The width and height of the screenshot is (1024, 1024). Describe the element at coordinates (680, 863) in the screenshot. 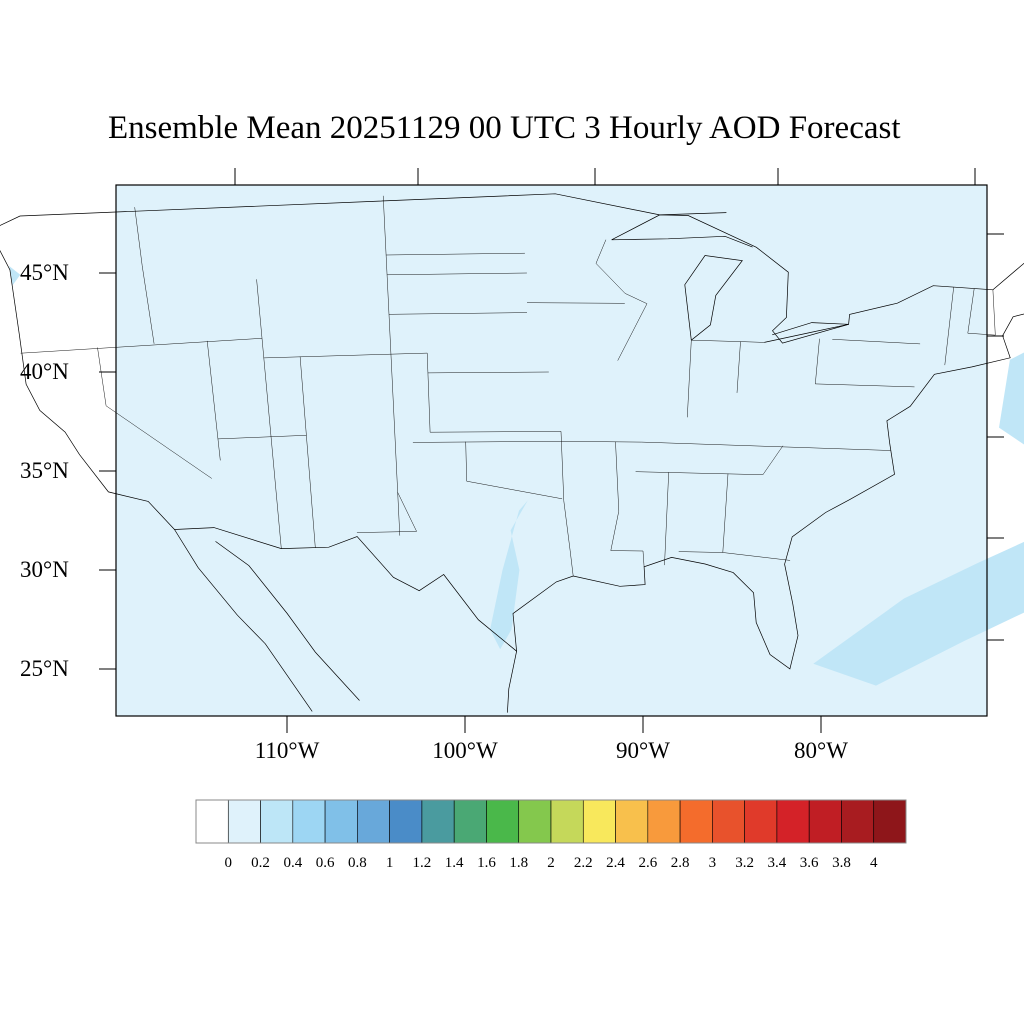

I see `colorbar-label: 2.8` at that location.